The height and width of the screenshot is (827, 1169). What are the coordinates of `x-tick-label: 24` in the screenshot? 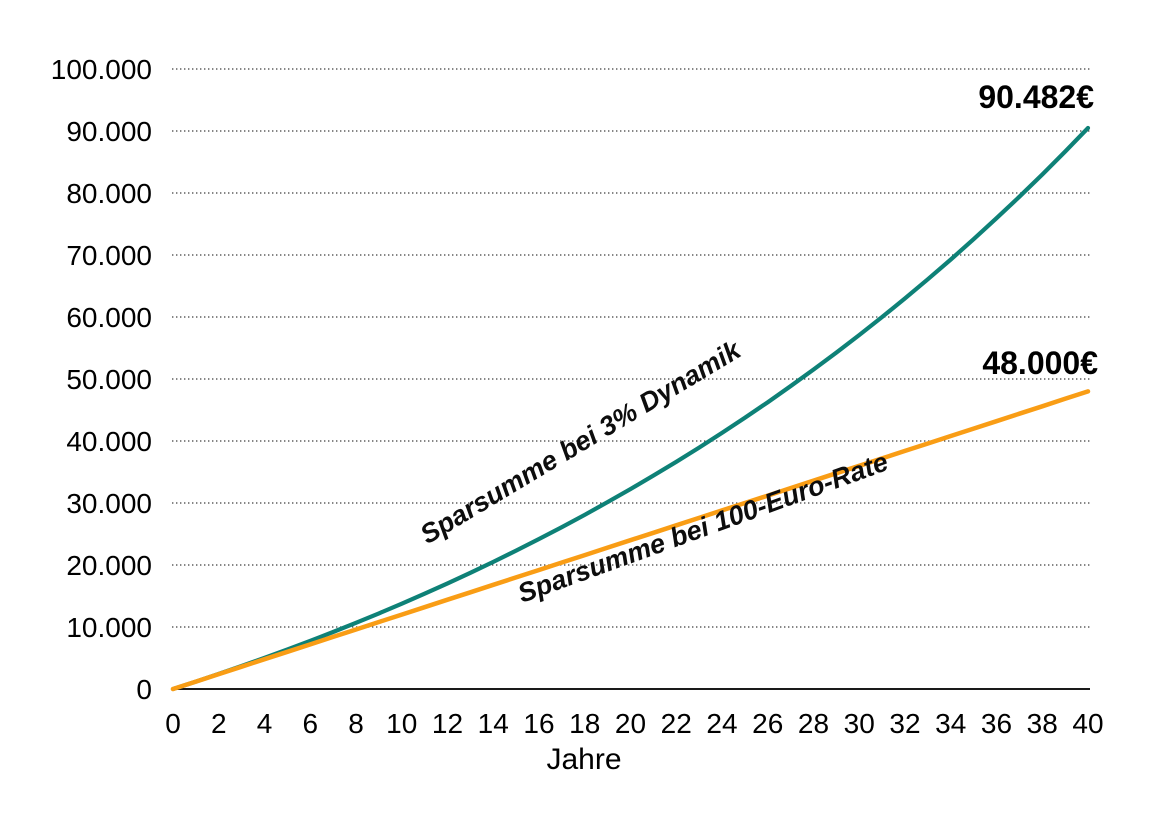 It's located at (721, 723).